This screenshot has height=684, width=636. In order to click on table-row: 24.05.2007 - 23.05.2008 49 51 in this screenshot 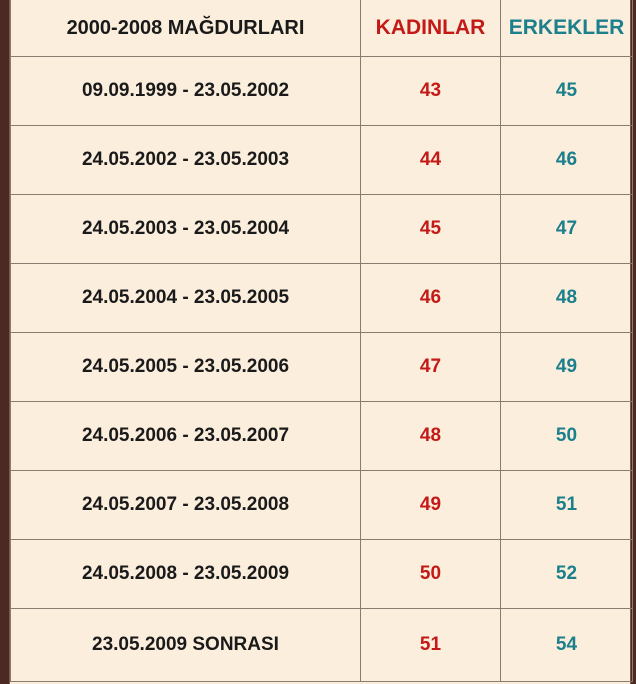, I will do `click(321, 505)`.